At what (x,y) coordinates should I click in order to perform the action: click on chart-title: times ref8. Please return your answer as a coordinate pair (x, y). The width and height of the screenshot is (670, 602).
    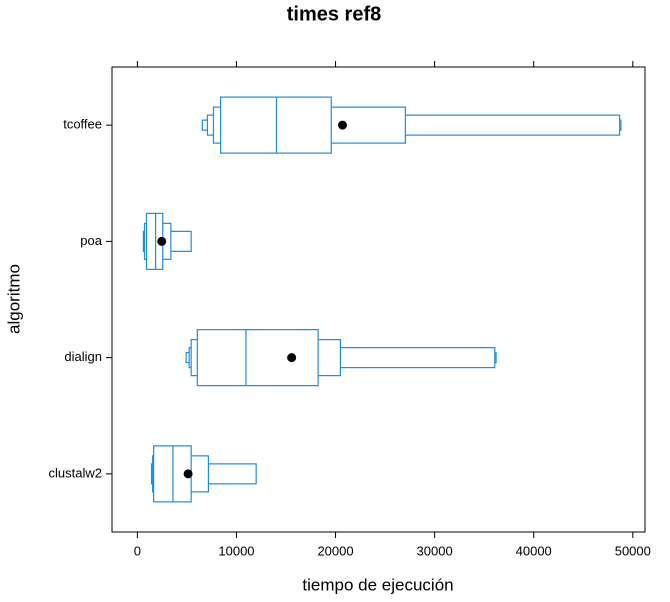
    Looking at the image, I should click on (334, 14).